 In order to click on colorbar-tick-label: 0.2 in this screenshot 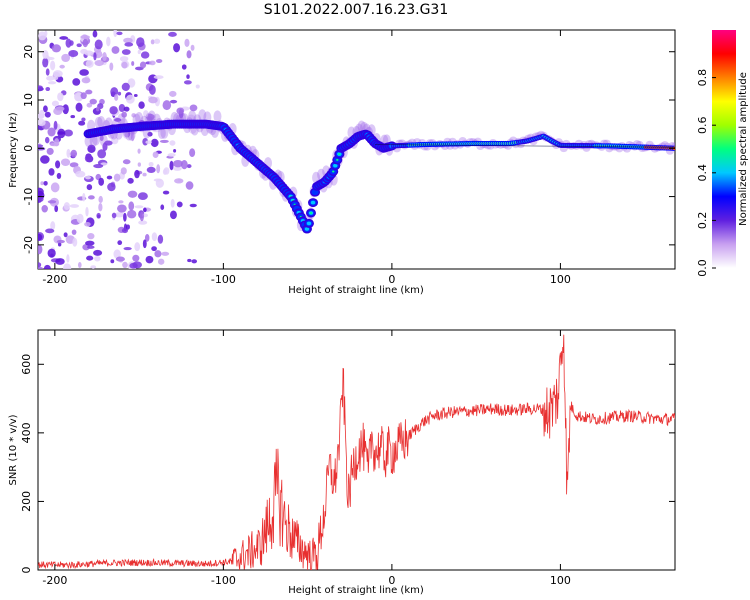, I will do `click(702, 221)`.